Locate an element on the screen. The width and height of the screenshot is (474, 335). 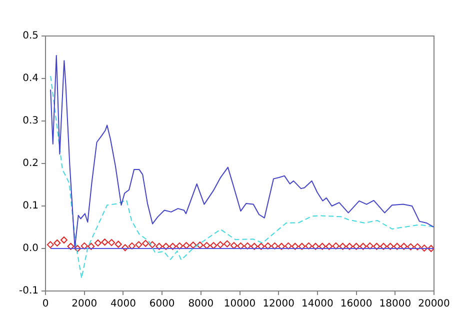
x-tick-label: 18000 is located at coordinates (395, 304).